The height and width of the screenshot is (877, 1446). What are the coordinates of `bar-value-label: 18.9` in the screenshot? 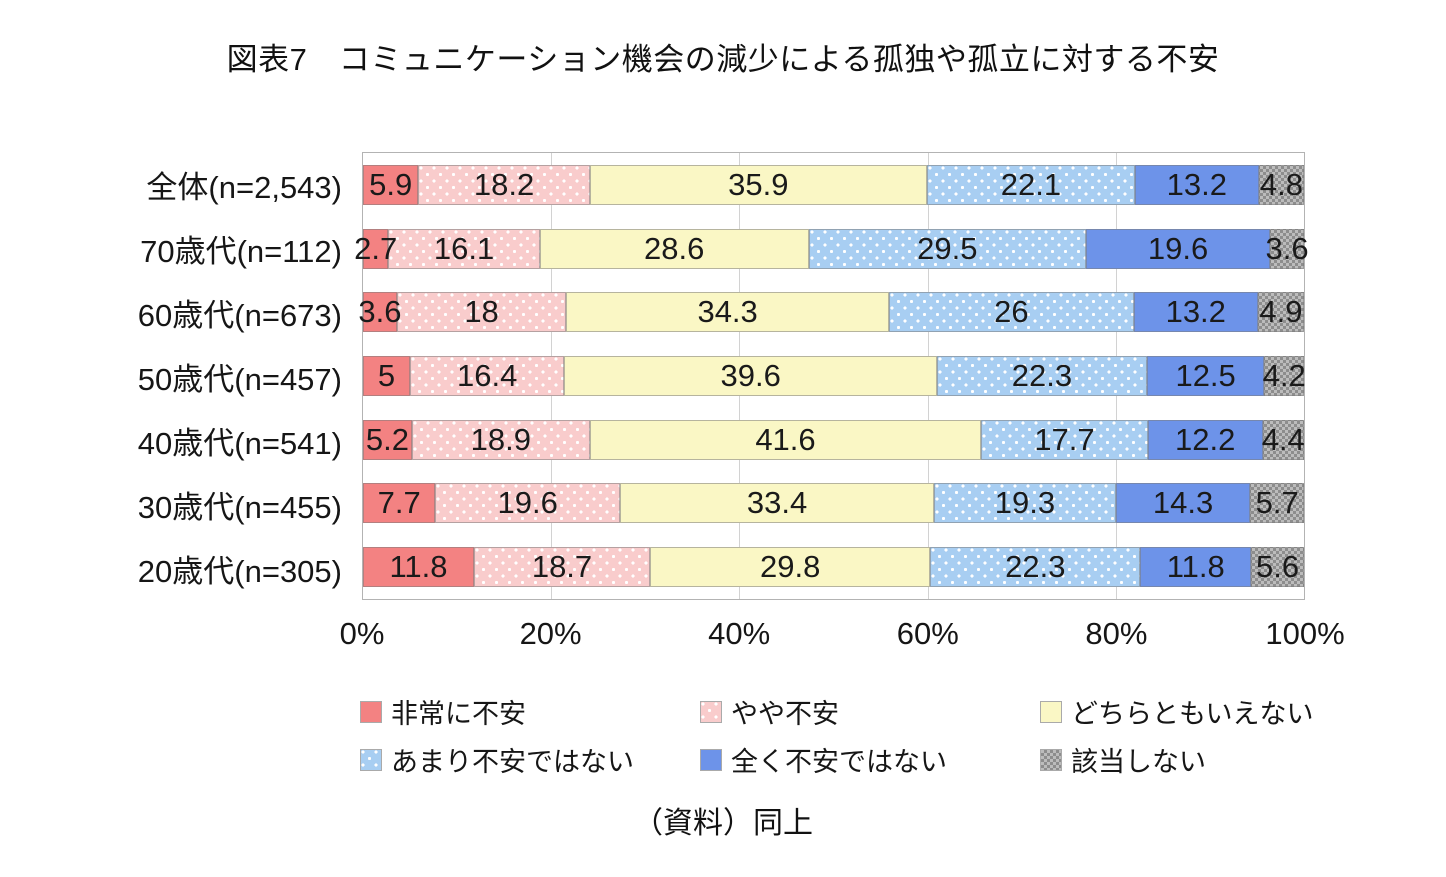 It's located at (501, 439).